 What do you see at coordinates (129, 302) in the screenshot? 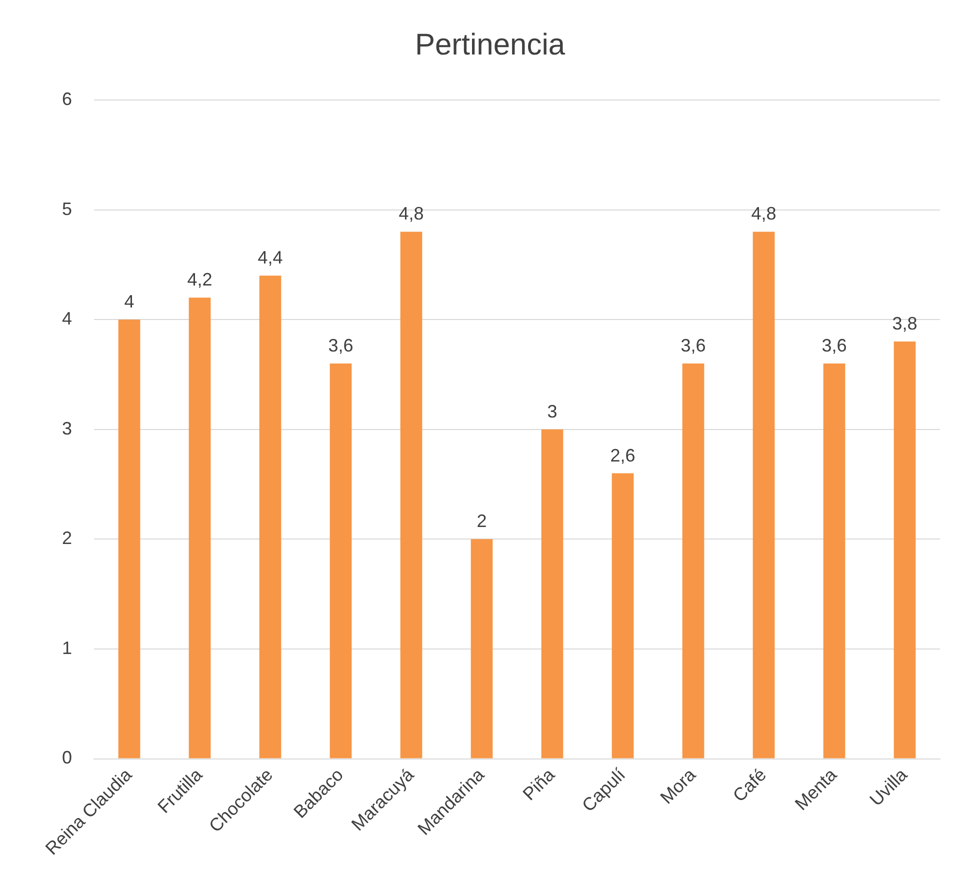
I see `data-label: 4` at bounding box center [129, 302].